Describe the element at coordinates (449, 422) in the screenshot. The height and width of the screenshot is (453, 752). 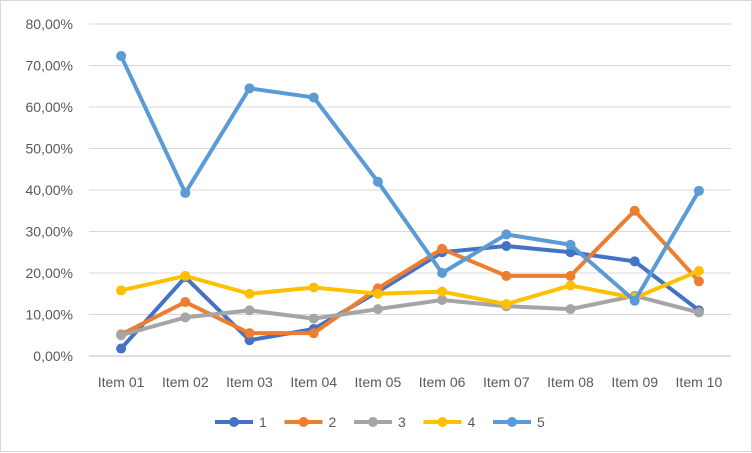
I see `legend-item: 4` at that location.